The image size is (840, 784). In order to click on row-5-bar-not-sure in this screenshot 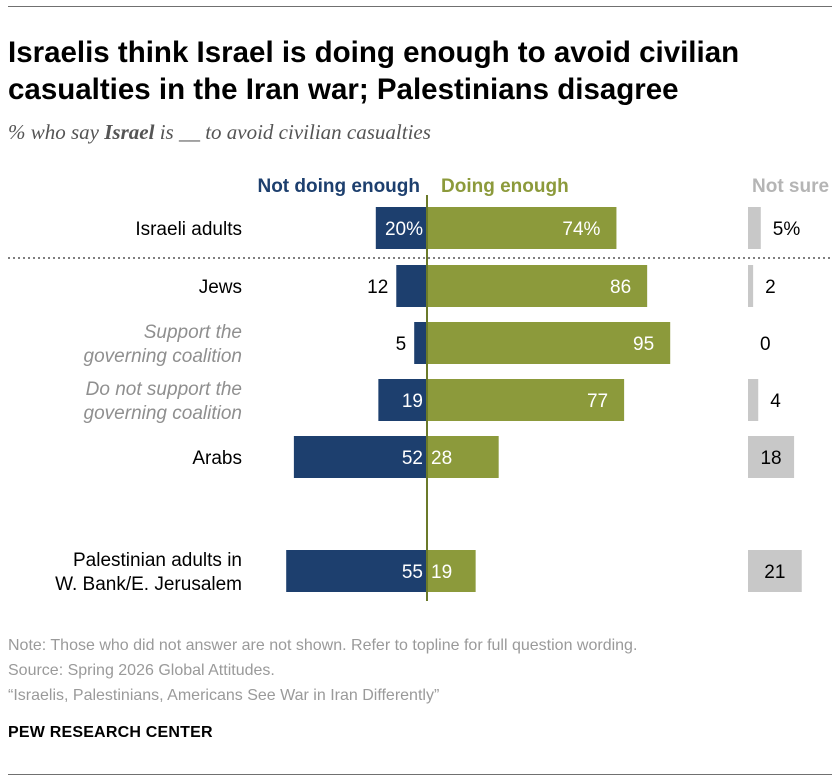, I will do `click(771, 457)`.